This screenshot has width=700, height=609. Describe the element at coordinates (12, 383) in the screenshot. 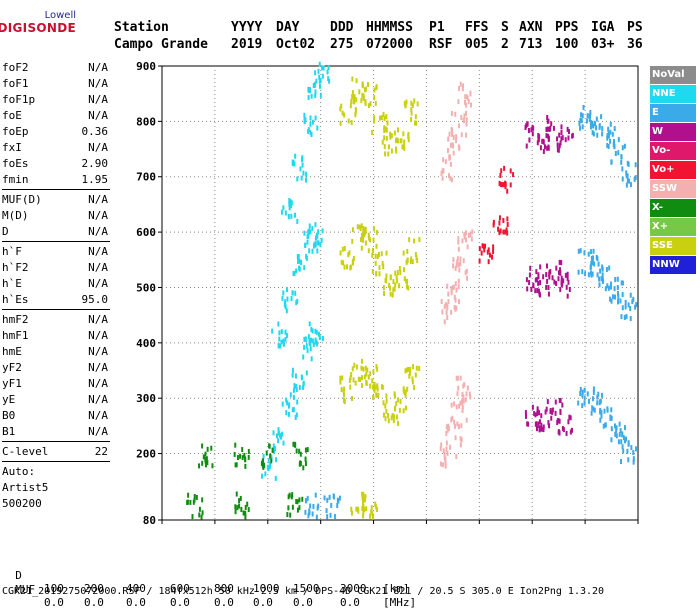

I see `param-label: yF1` at that location.